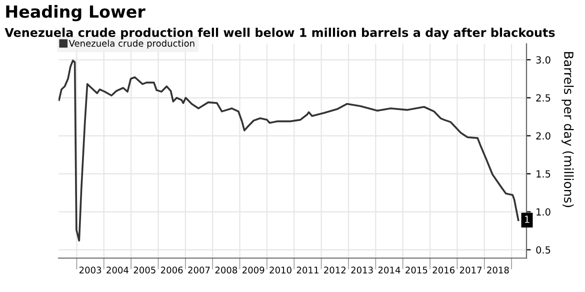 The height and width of the screenshot is (292, 585). What do you see at coordinates (76, 13) in the screenshot?
I see `chart-title: Heading Lower` at bounding box center [76, 13].